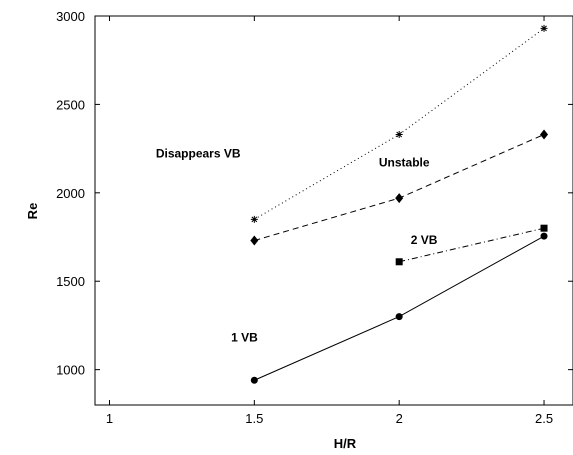 This screenshot has width=573, height=455. Describe the element at coordinates (345, 443) in the screenshot. I see `x-axis-title: H/R` at that location.